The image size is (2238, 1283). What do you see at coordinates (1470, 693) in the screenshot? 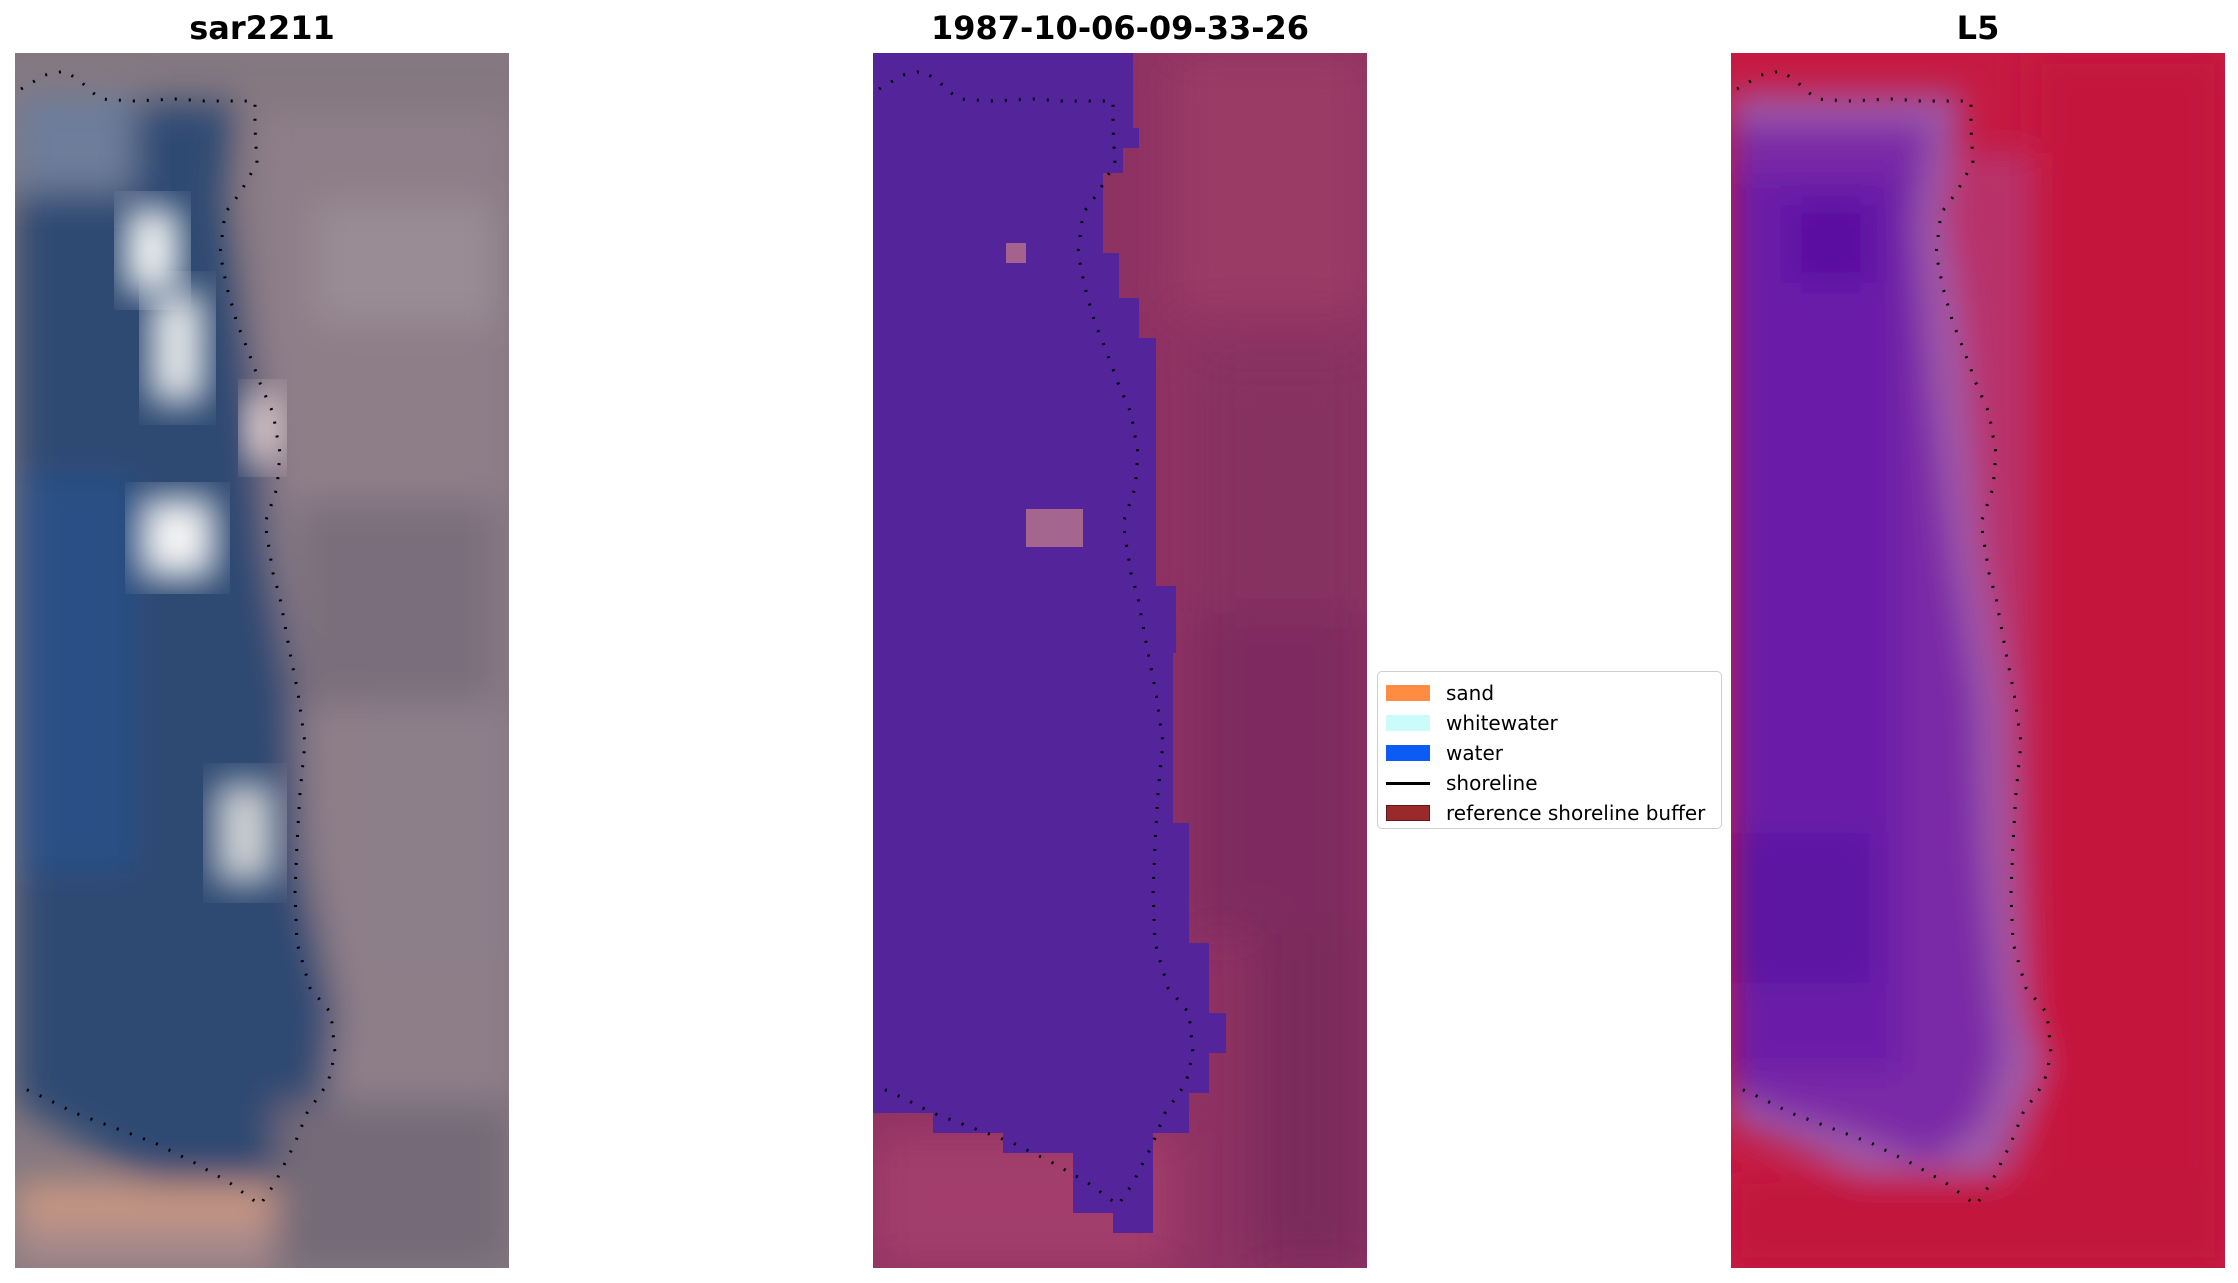
I see `legend-label-sand: sand` at bounding box center [1470, 693].